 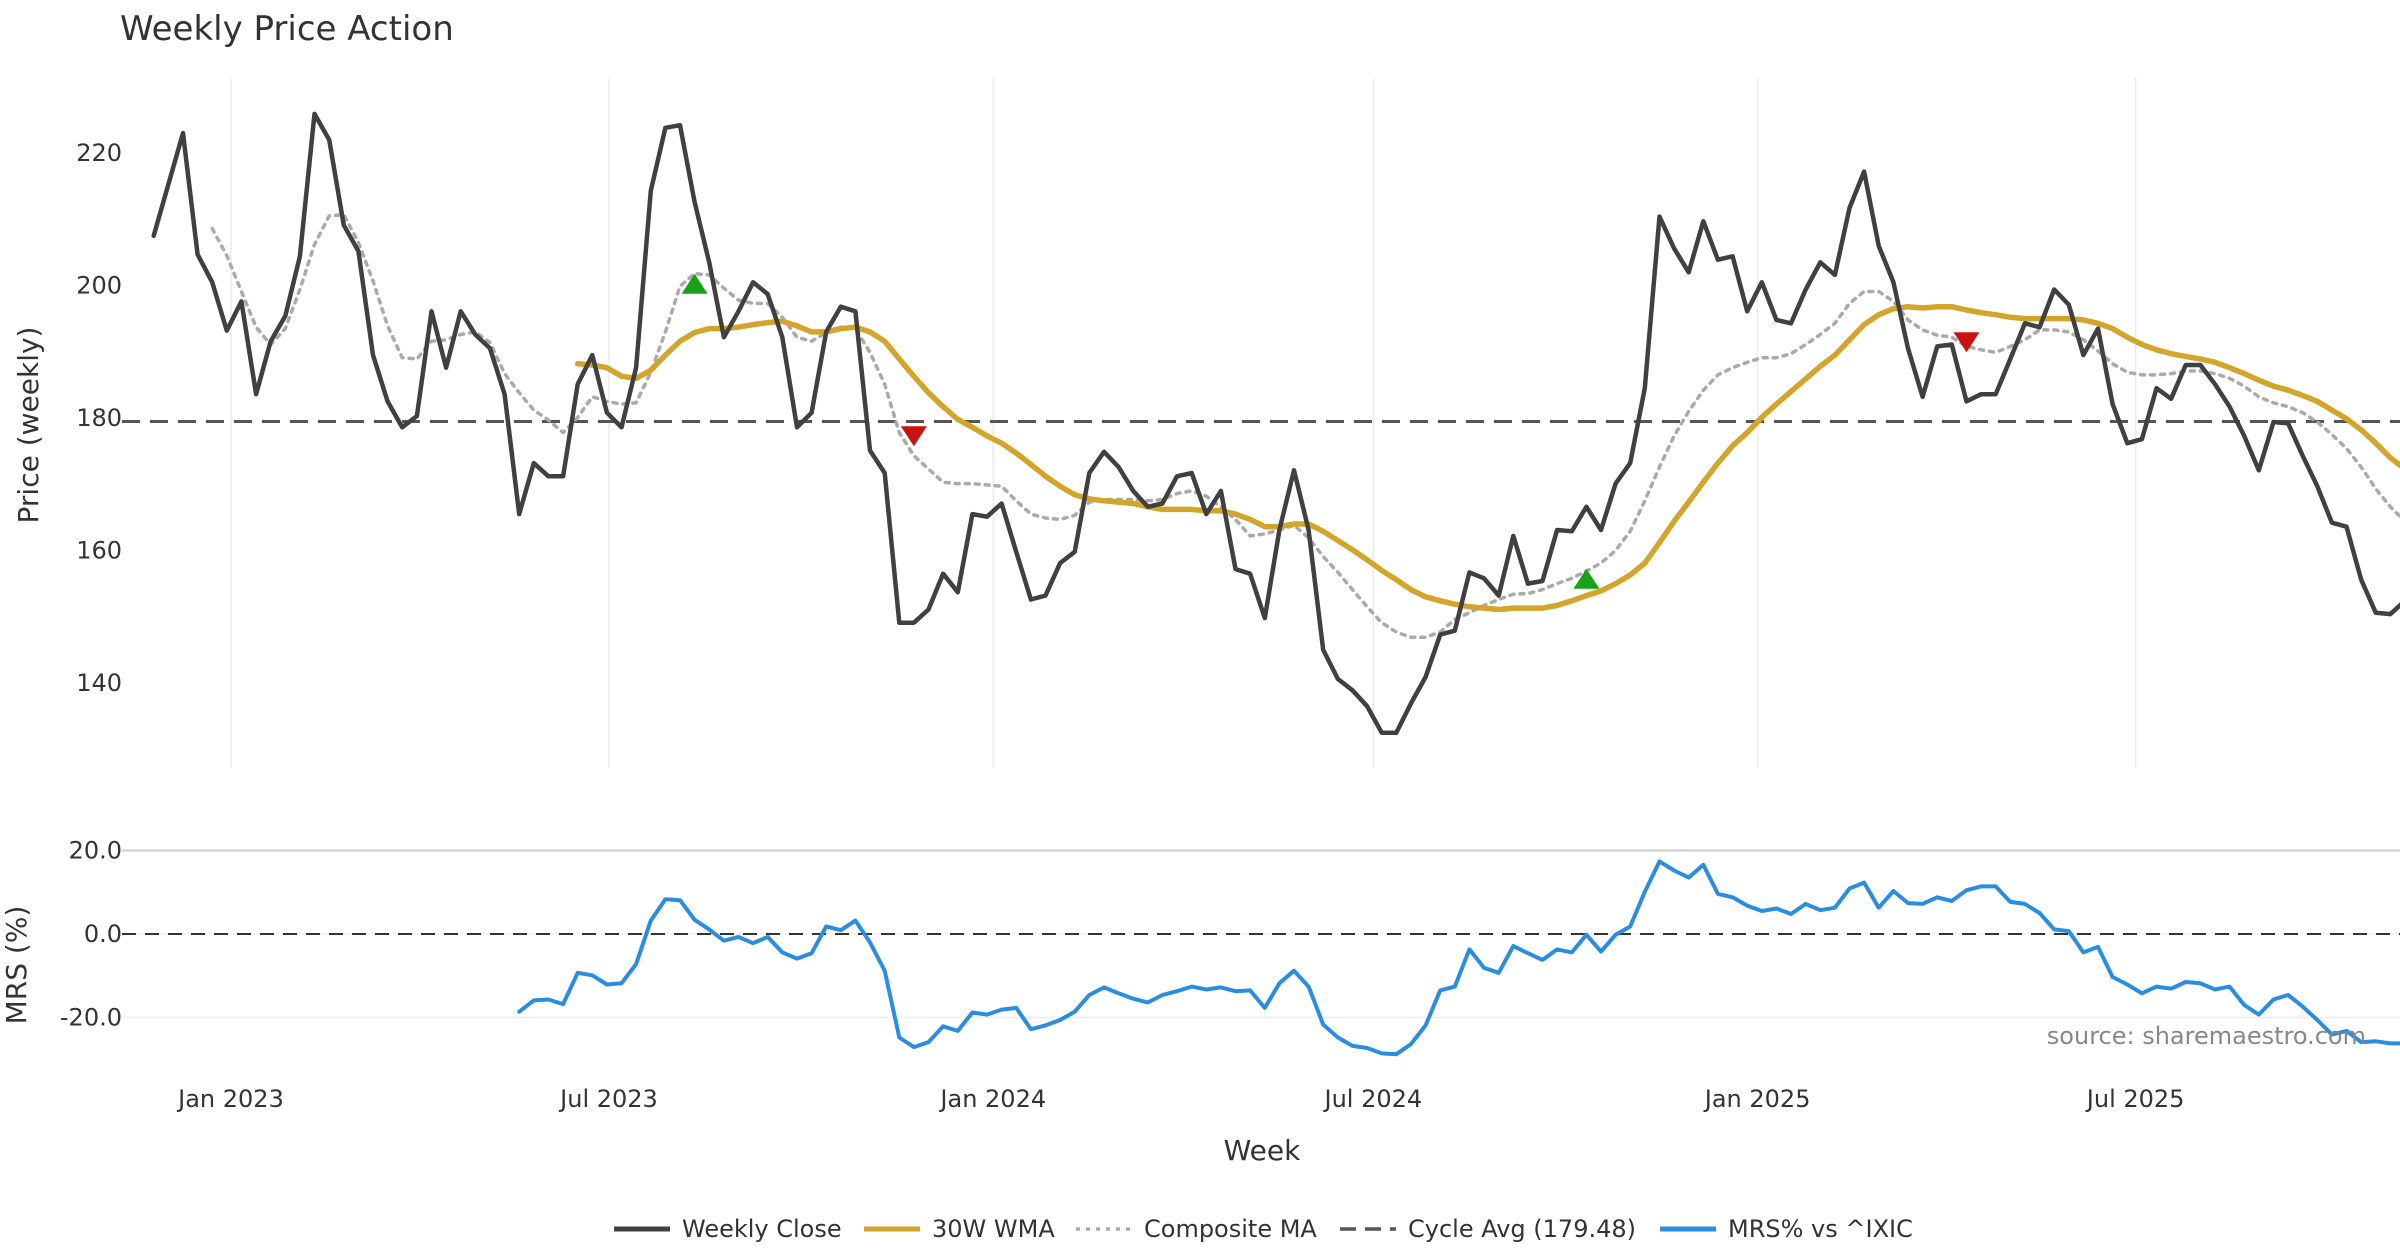 What do you see at coordinates (2135, 1099) in the screenshot?
I see `x-tick-label: Jul 2025` at bounding box center [2135, 1099].